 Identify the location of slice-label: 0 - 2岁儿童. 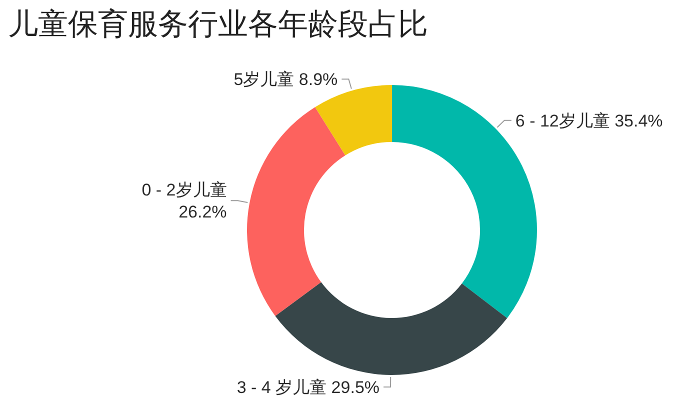
(184, 190).